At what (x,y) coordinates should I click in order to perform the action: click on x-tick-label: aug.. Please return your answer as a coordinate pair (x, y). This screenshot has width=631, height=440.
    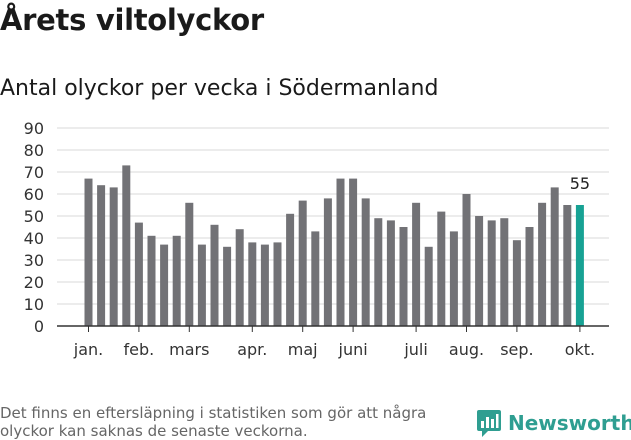
    Looking at the image, I should click on (466, 349).